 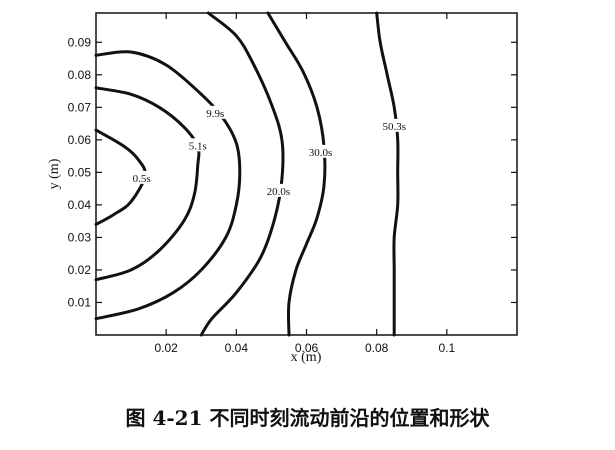 I want to click on figure-caption: 图 4-21 不同时刻流动前沿的位置和形状, so click(x=307, y=418).